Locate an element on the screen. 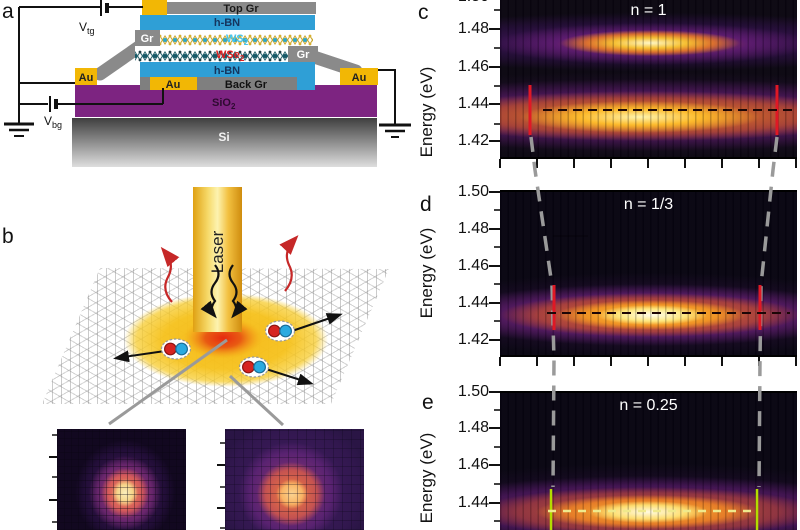 The width and height of the screenshot is (800, 530). panel-c-label: c is located at coordinates (423, 12).